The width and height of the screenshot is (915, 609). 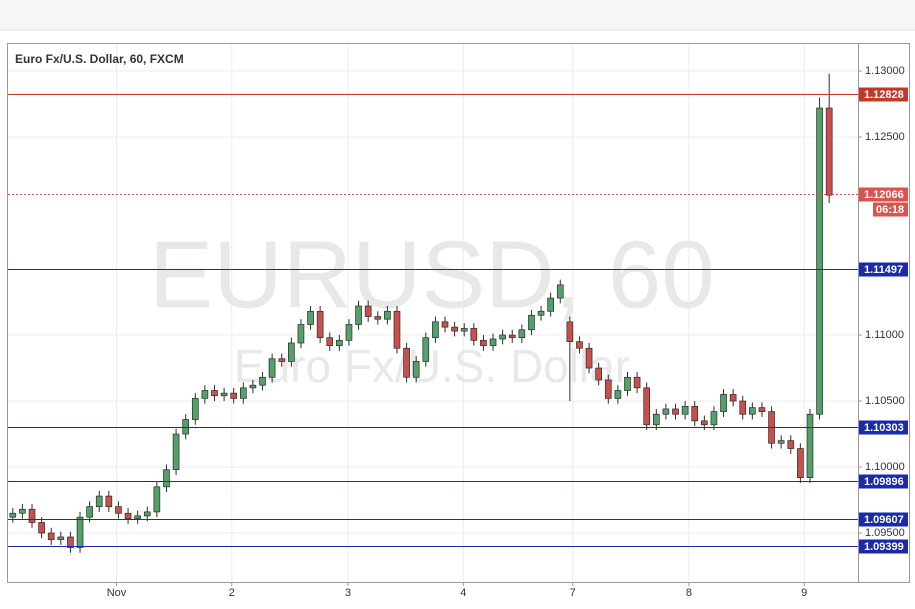 What do you see at coordinates (117, 593) in the screenshot?
I see `x-tick-label: Nov` at bounding box center [117, 593].